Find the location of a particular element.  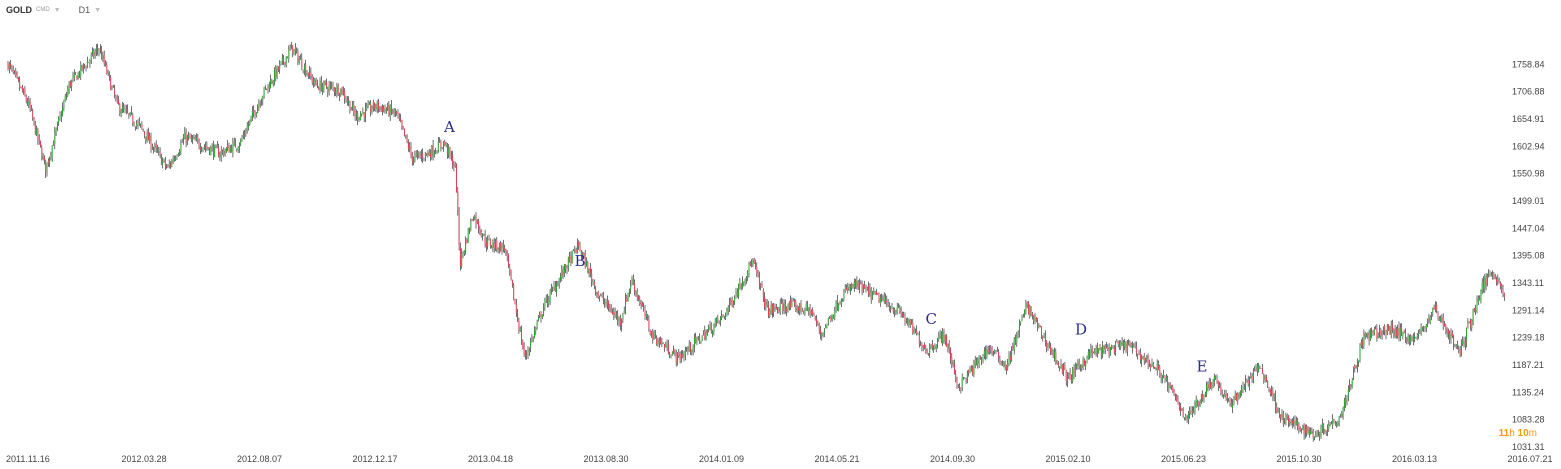

symbol-label: GOLD is located at coordinates (19, 10).